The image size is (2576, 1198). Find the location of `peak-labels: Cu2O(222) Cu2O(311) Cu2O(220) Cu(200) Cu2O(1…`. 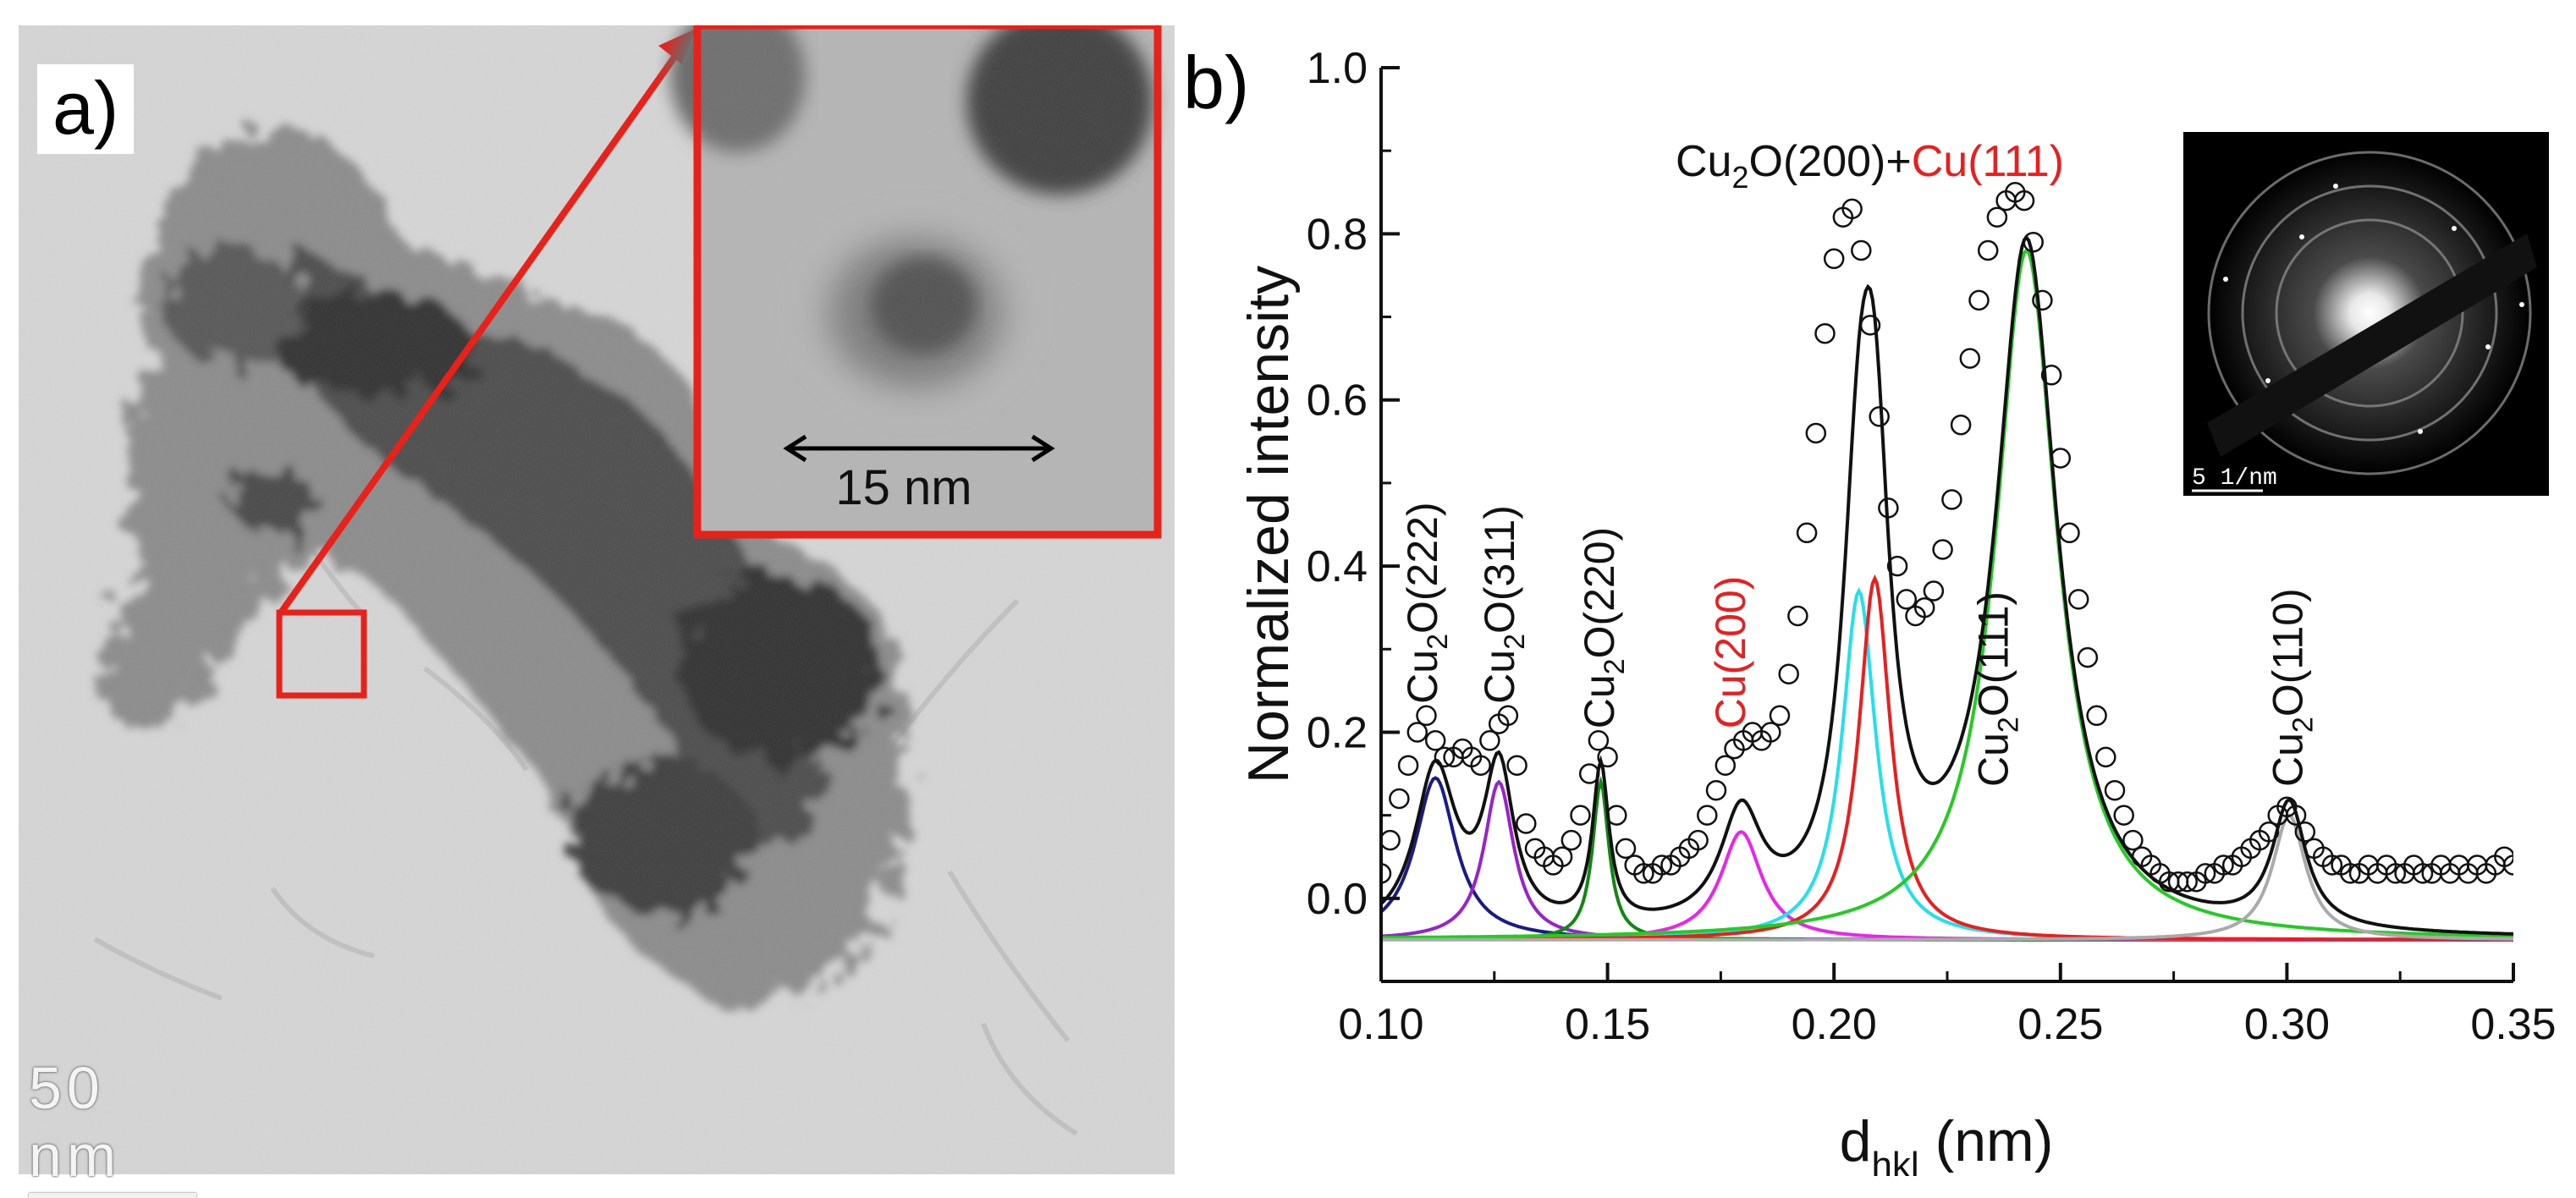

peak-labels: Cu2O(222) Cu2O(311) Cu2O(220) Cu(200) Cu2O(1… is located at coordinates (1859, 644).